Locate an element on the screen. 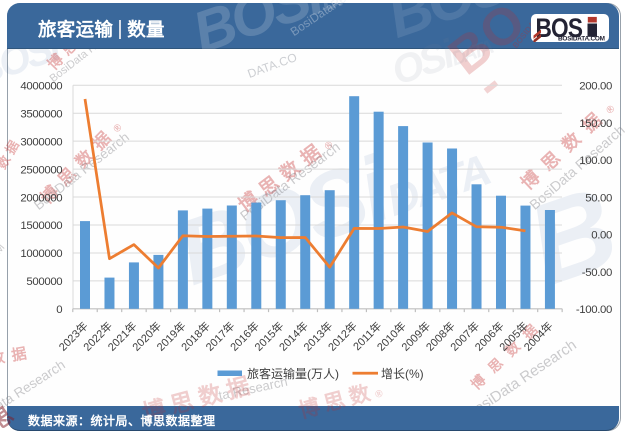  svg-text: BOS is located at coordinates (559, 28).